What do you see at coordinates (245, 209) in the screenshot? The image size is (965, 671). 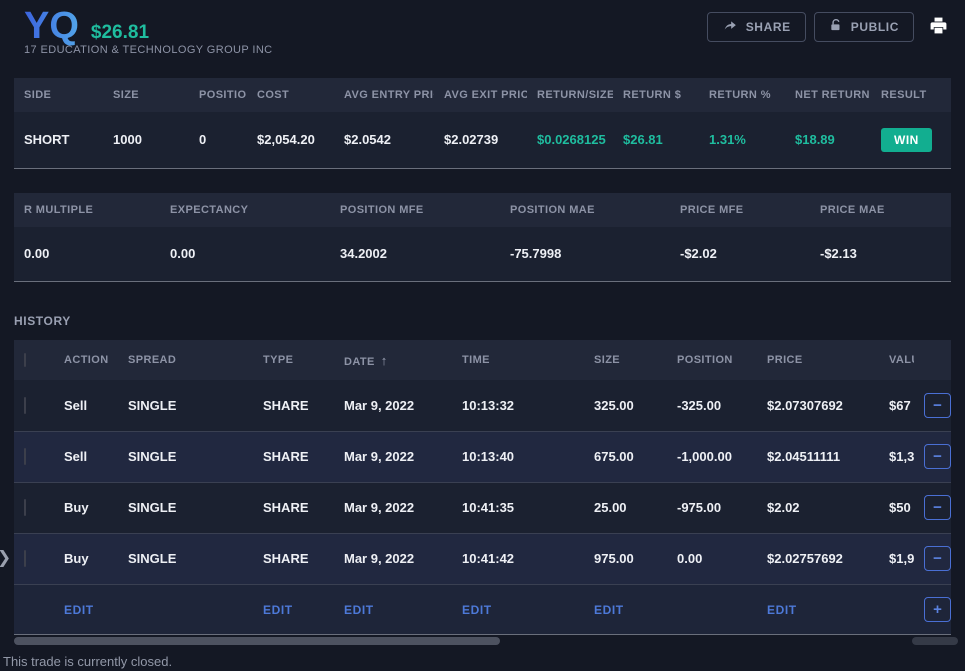 I see `col-header-expectancy: EXPECTANCY` at bounding box center [245, 209].